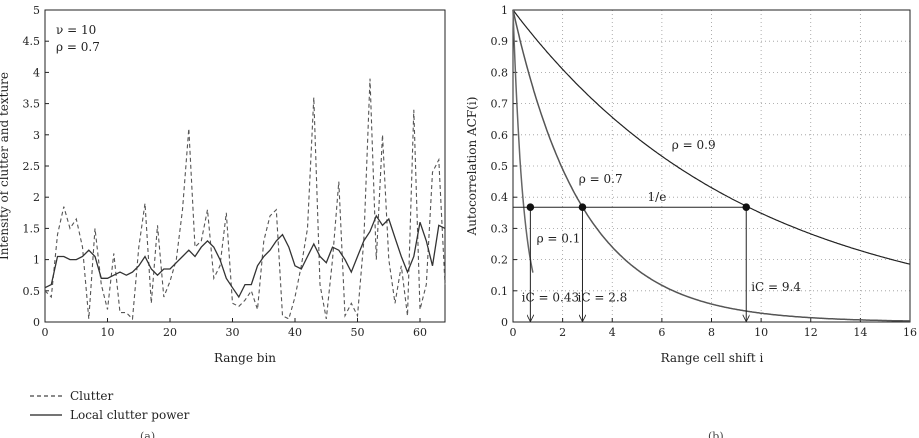 The width and height of the screenshot is (919, 438). I want to click on a-x-tick-label: 20, so click(170, 332).